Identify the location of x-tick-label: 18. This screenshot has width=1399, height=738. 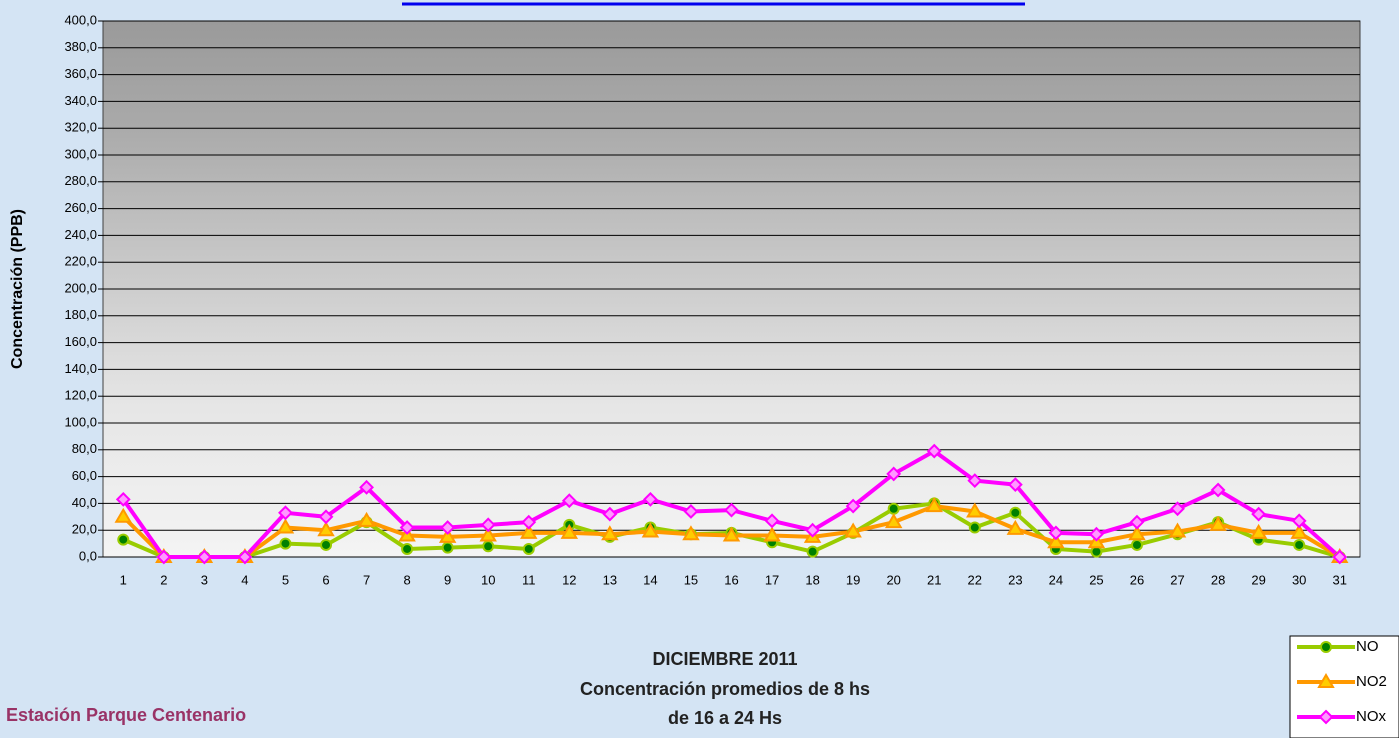
(812, 579).